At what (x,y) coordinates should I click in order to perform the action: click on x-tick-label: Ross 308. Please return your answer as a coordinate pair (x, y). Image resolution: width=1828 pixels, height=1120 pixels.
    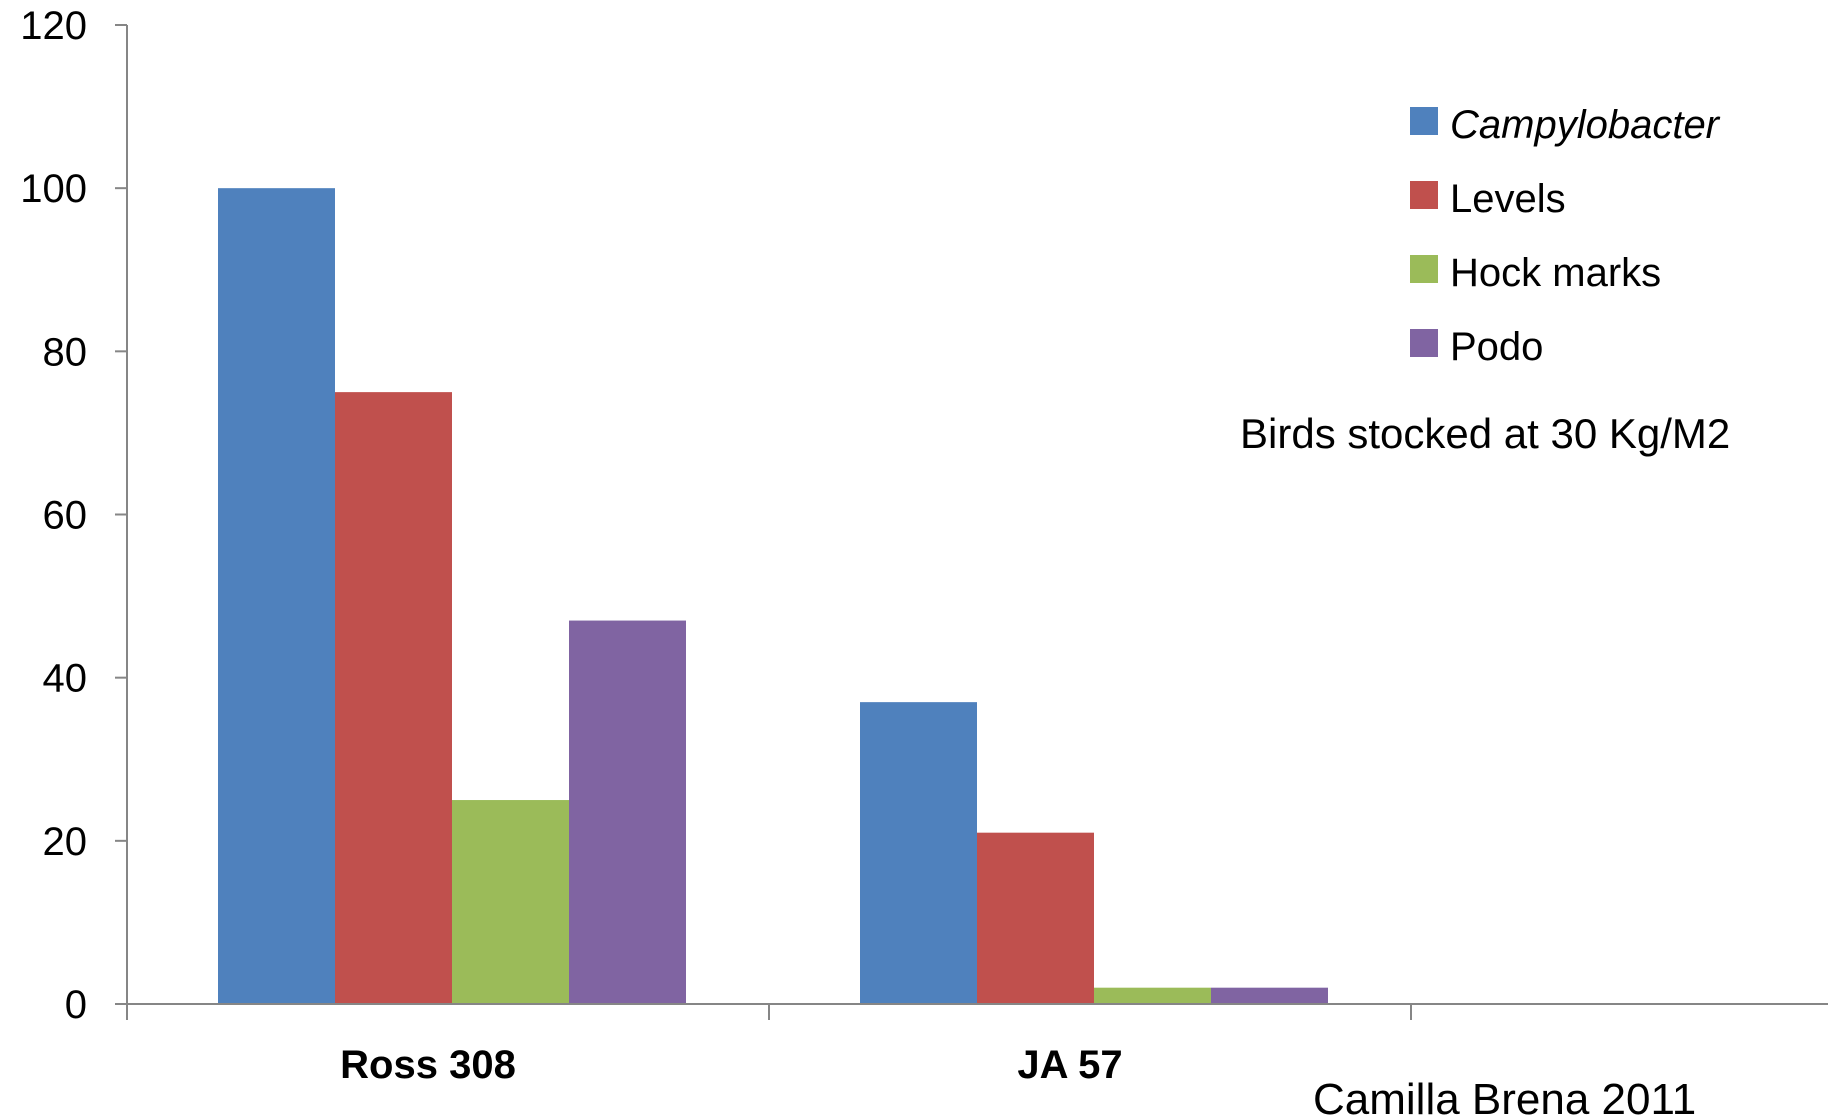
    Looking at the image, I should click on (428, 1065).